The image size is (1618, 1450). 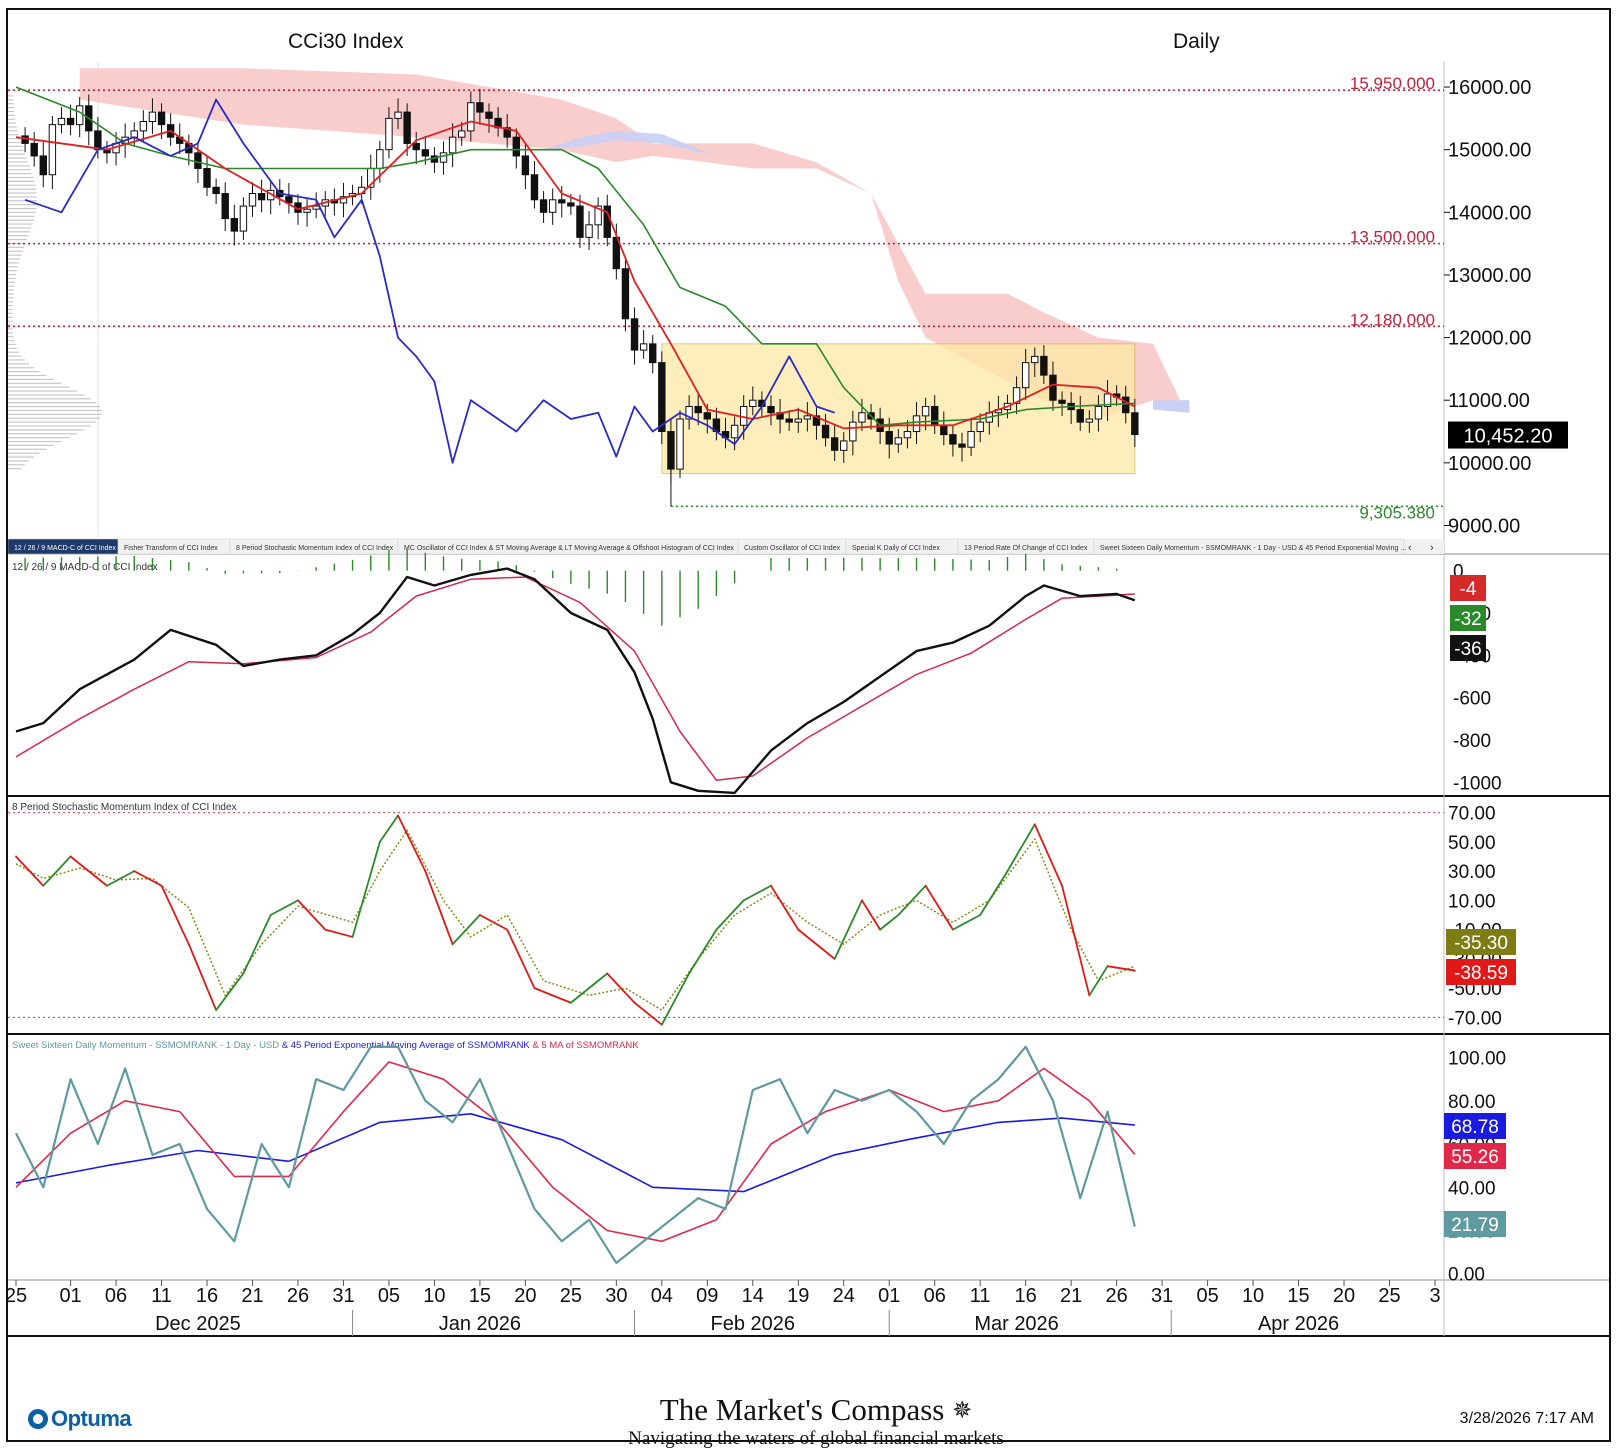 I want to click on optuma-logo-icon, so click(x=38, y=1419).